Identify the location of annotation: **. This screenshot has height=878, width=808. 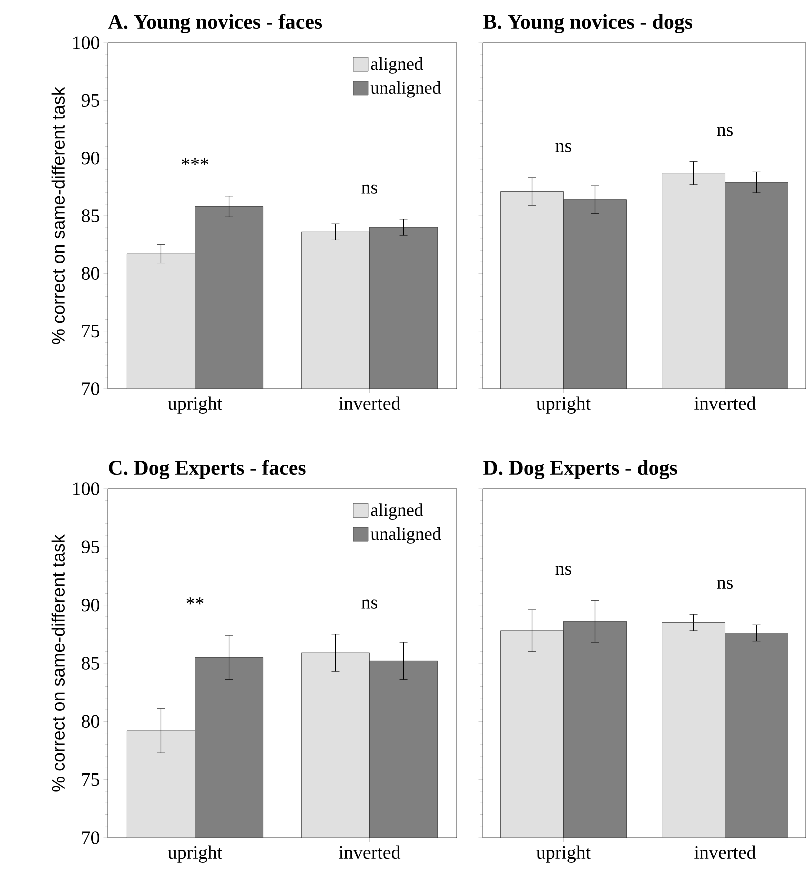
(195, 601).